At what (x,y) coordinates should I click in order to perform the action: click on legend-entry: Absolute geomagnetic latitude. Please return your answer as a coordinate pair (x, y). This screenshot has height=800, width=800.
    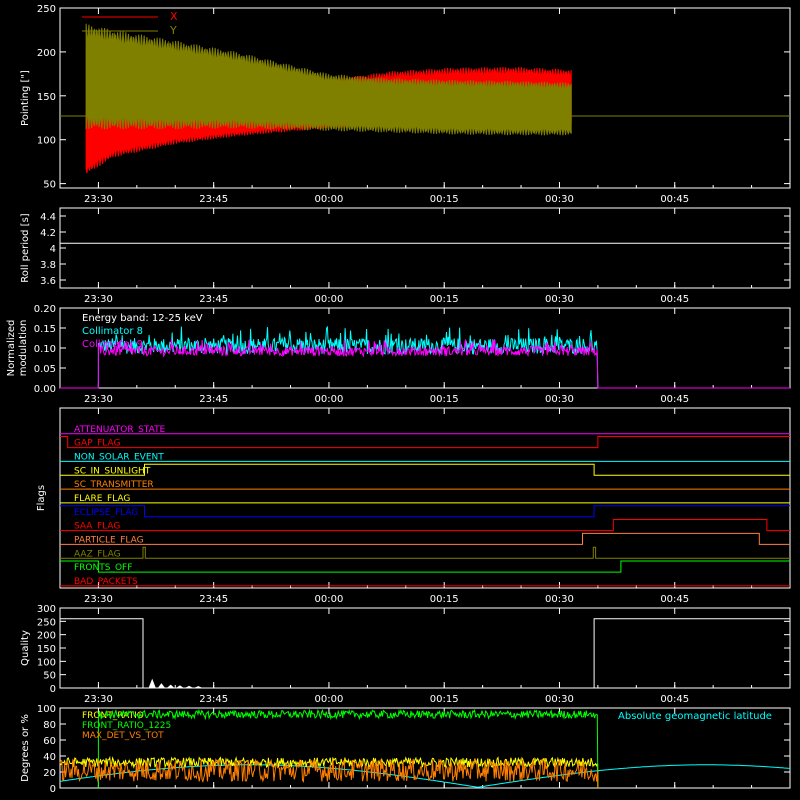
    Looking at the image, I should click on (695, 716).